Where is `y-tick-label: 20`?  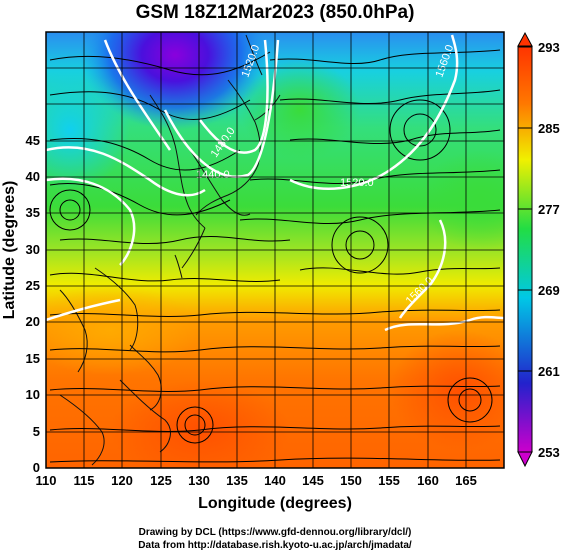
y-tick-label: 20 is located at coordinates (33, 321).